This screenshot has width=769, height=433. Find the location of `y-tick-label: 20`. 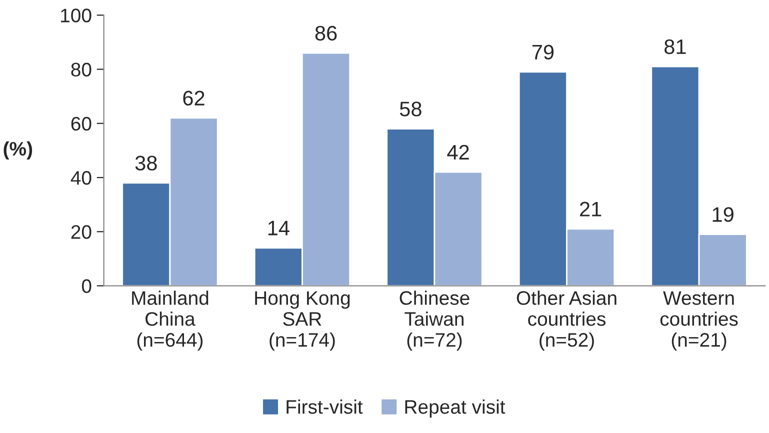

y-tick-label: 20 is located at coordinates (81, 232).